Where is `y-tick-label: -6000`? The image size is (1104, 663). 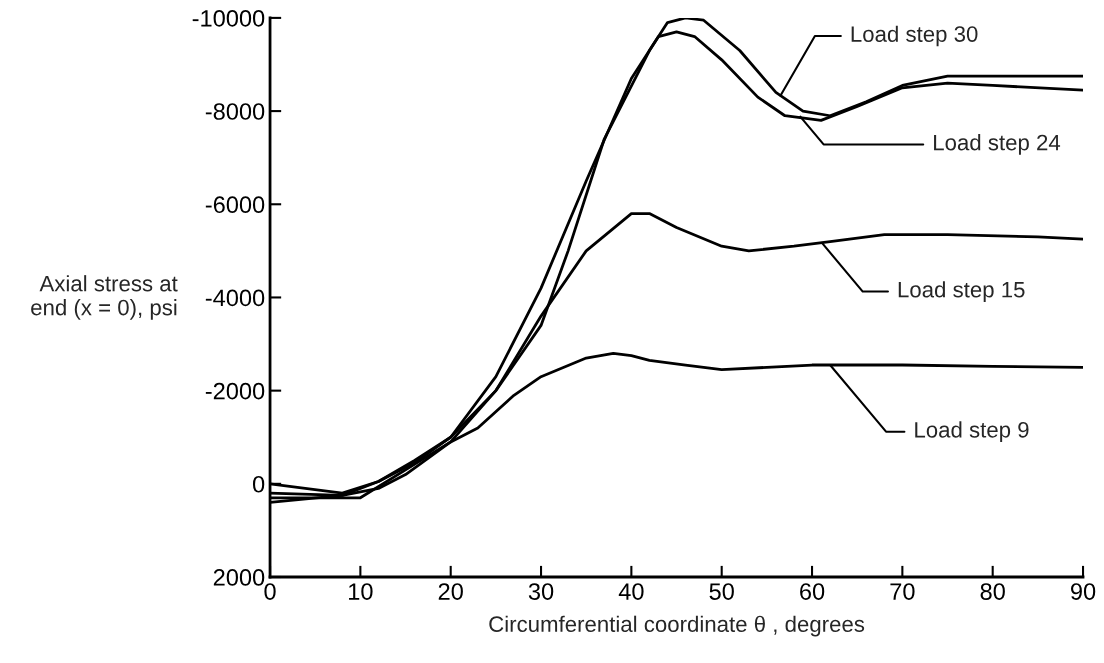 y-tick-label: -6000 is located at coordinates (235, 205).